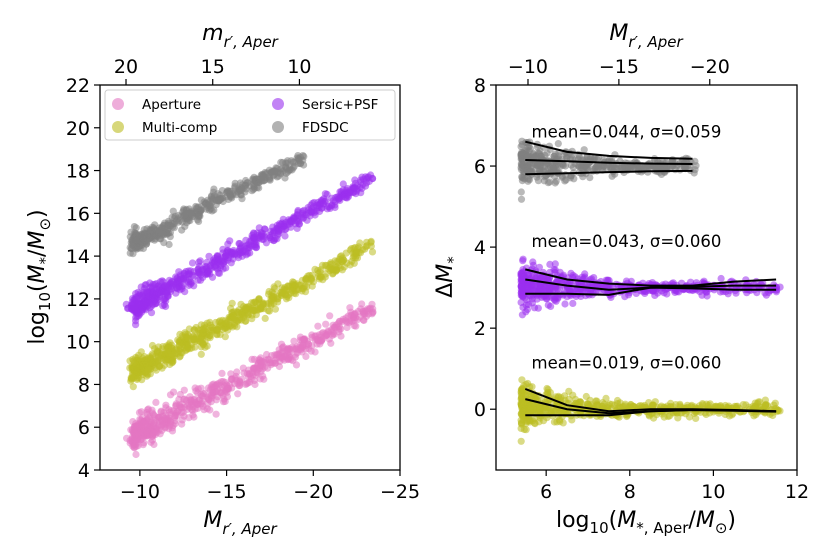 The height and width of the screenshot is (554, 830). What do you see at coordinates (84, 385) in the screenshot?
I see `left-y-tick-label: 8` at bounding box center [84, 385].